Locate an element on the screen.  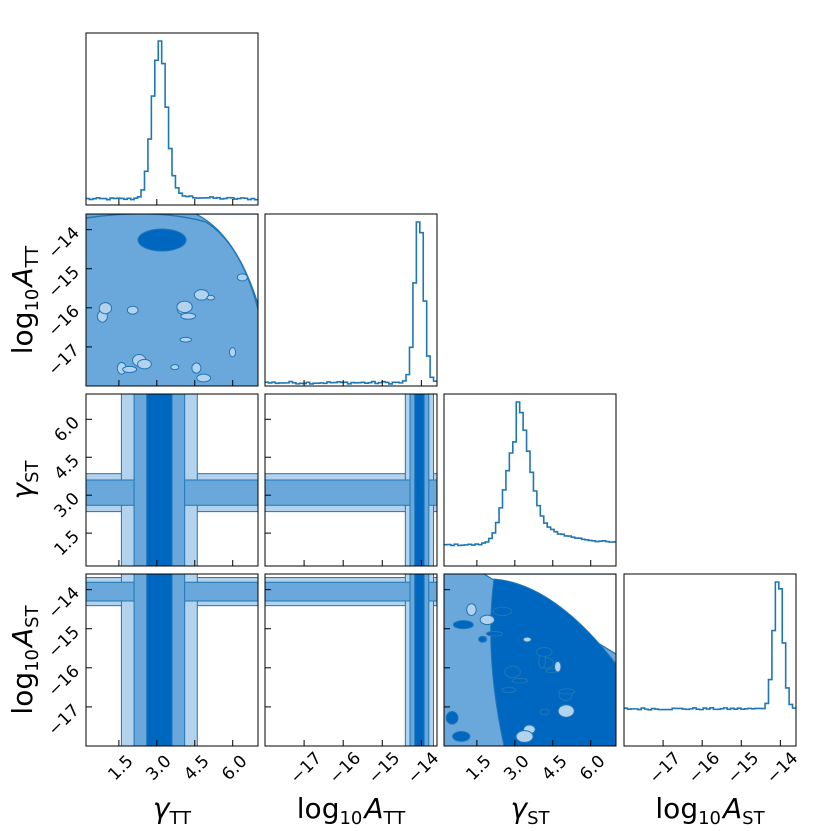
ylabel-log10_A_TT: log10ATT is located at coordinates (24, 299).